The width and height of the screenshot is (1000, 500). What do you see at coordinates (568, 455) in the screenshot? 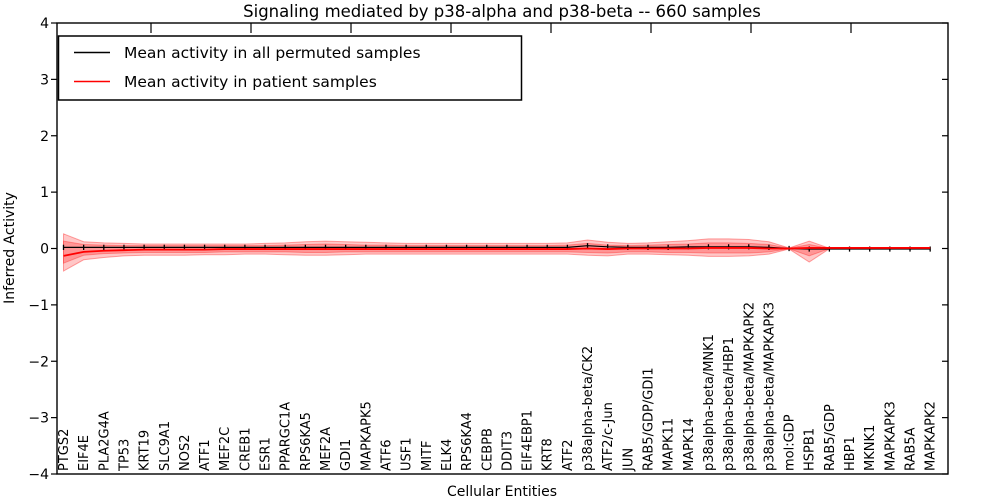
I see `x-category-label: ATF2` at bounding box center [568, 455].